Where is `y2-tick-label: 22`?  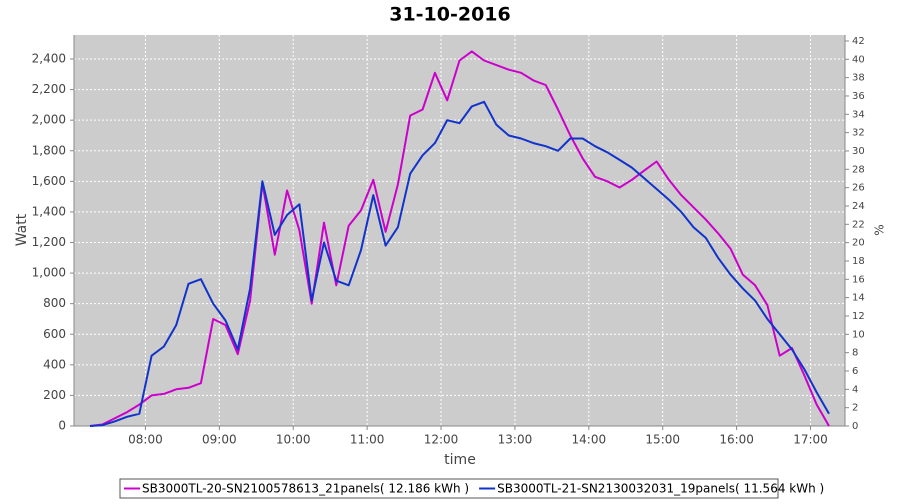
y2-tick-label: 22 is located at coordinates (858, 224).